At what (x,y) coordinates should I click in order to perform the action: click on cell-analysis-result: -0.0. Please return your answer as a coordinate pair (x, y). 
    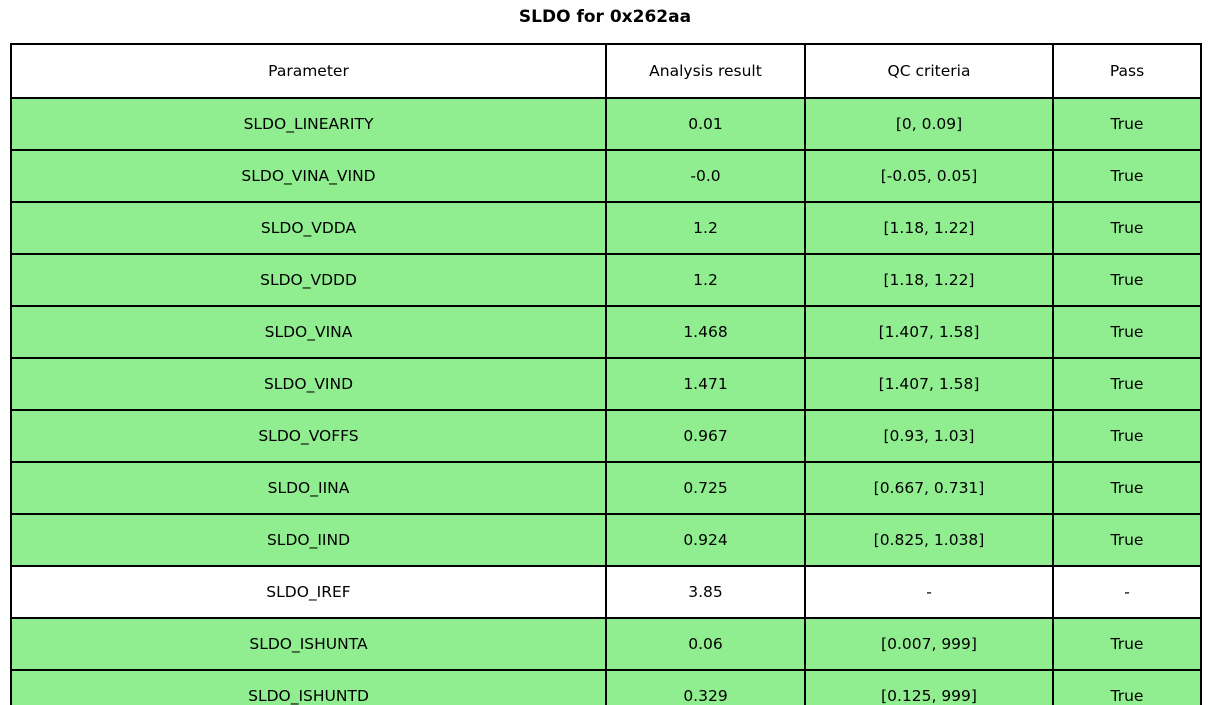
    Looking at the image, I should click on (705, 176).